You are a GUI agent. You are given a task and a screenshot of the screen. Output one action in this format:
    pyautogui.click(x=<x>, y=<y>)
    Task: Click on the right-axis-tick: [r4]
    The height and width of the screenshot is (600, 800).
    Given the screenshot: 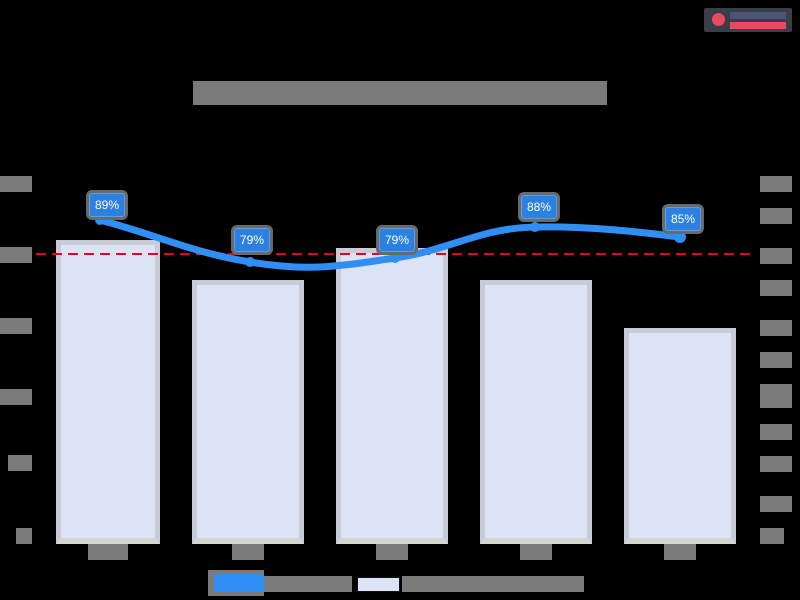 What is the action you would take?
    pyautogui.click(x=776, y=396)
    